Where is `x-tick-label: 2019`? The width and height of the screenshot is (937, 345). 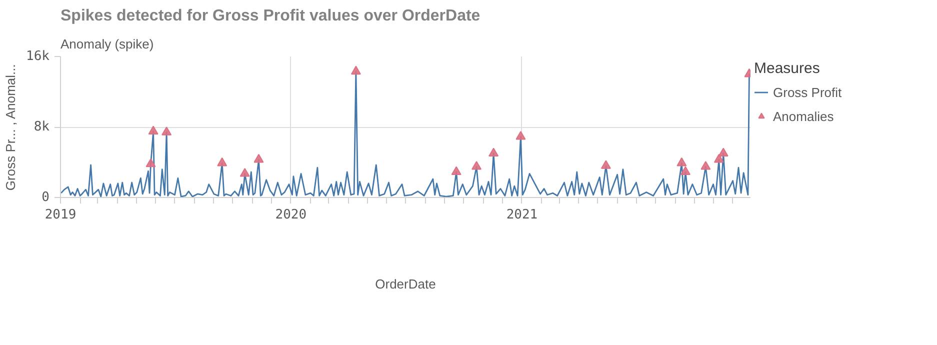
x-tick-label: 2019 is located at coordinates (60, 215).